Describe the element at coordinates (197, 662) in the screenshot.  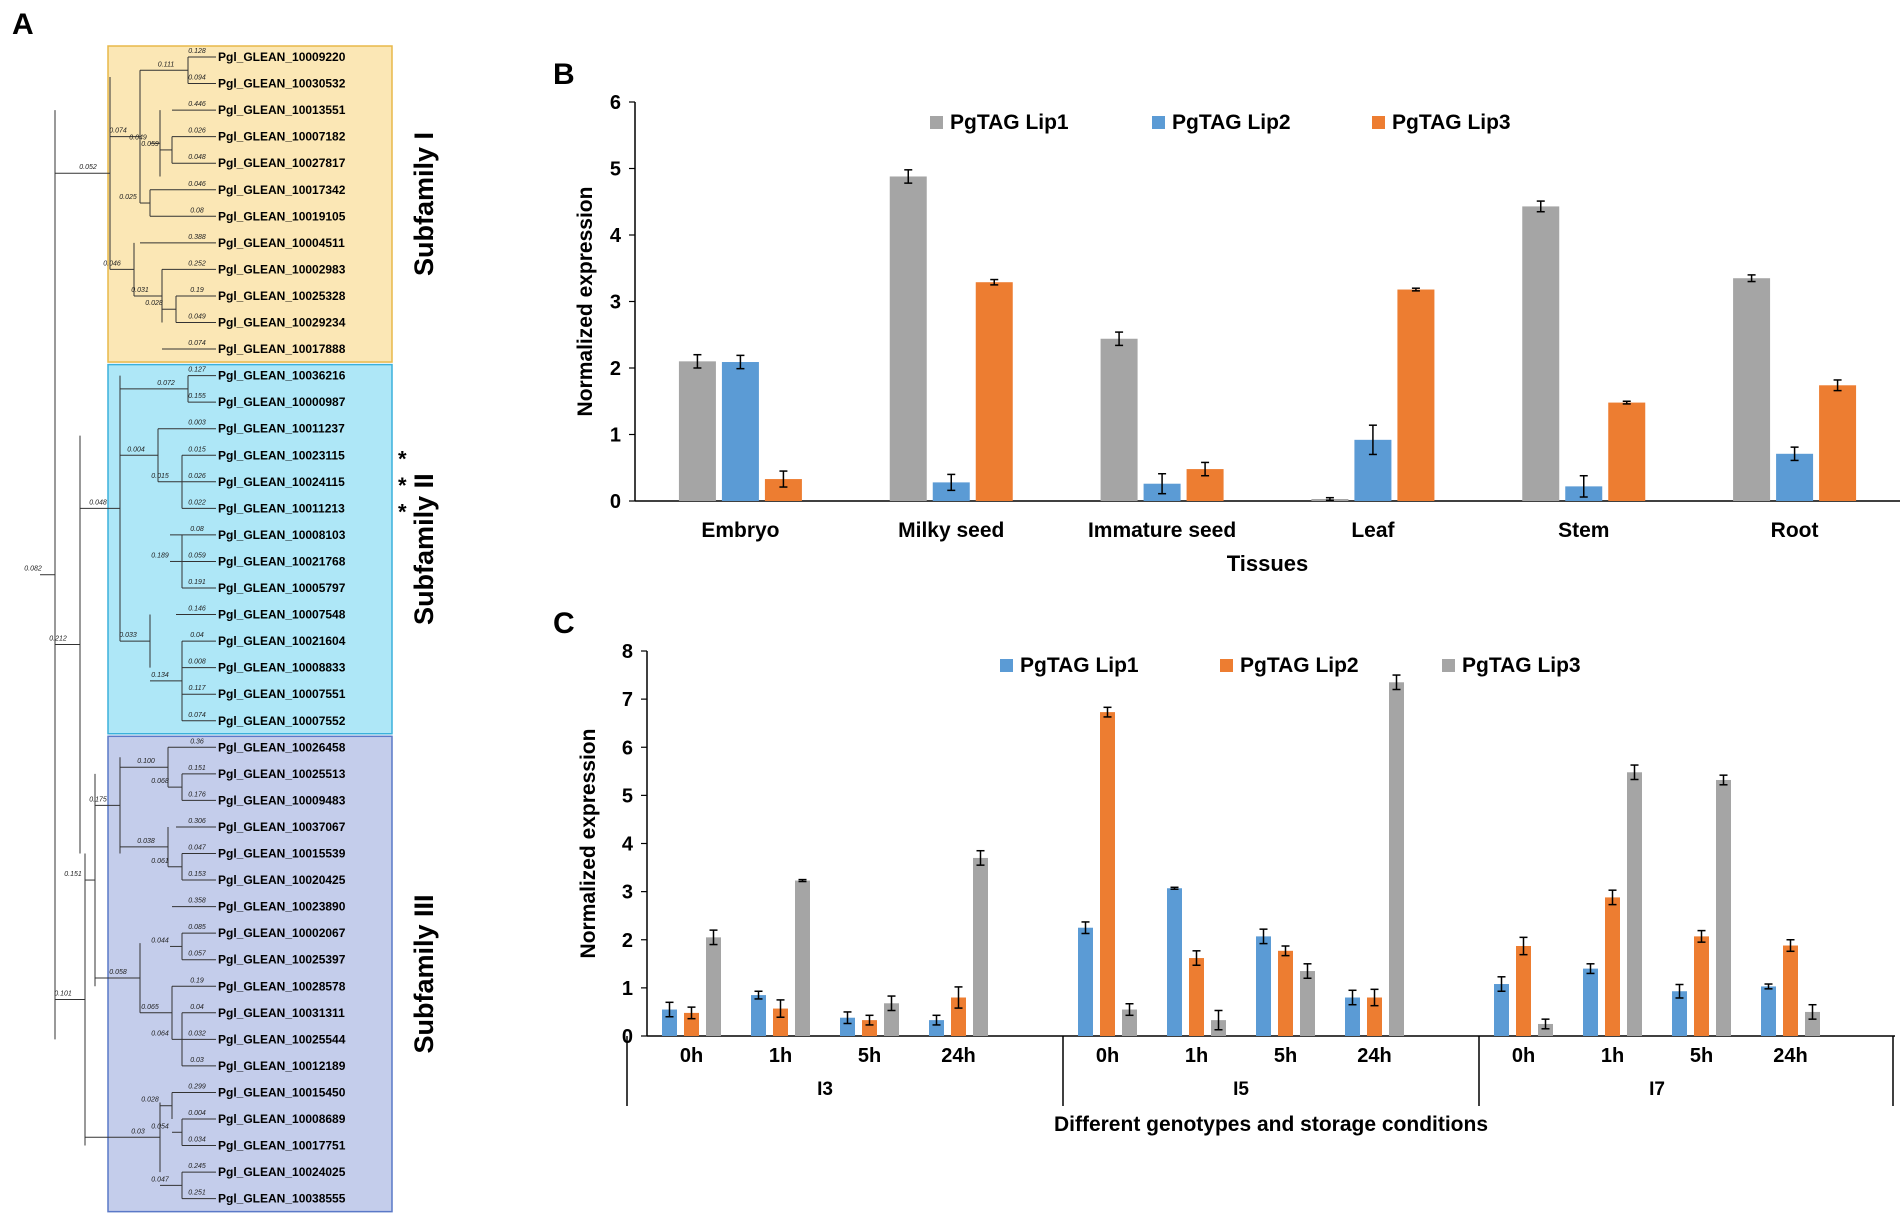
I see `branch-length-label: 0.008` at that location.